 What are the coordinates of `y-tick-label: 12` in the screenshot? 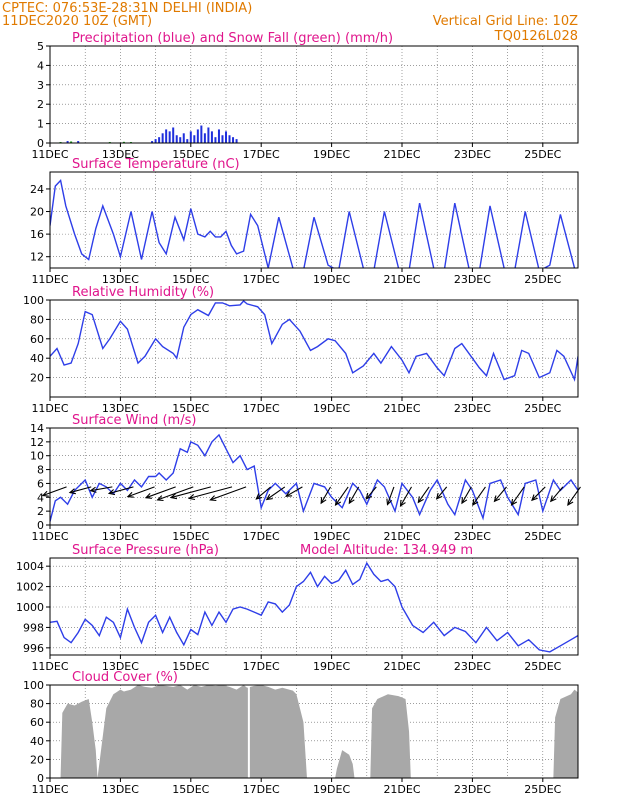 It's located at (37, 442).